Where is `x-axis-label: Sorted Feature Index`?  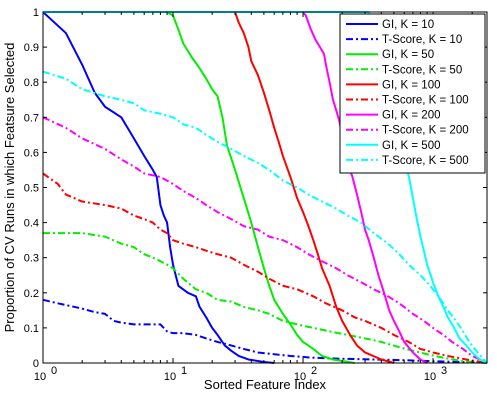 x-axis-label: Sorted Feature Index is located at coordinates (265, 384).